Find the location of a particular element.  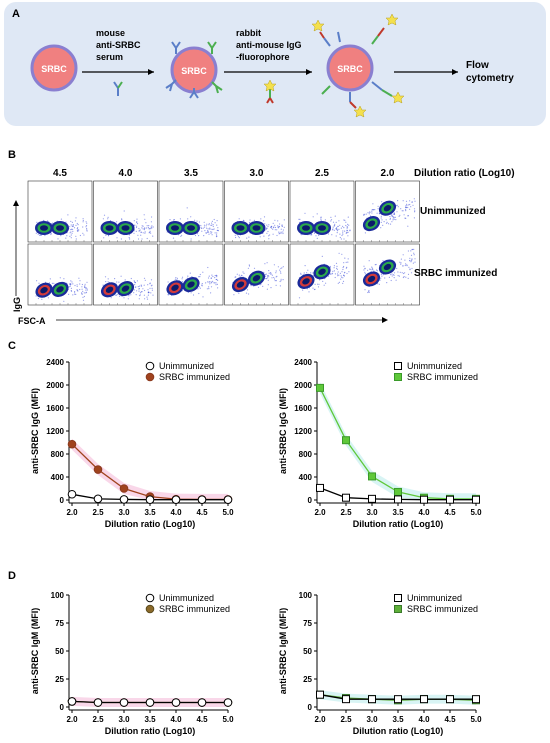

panel-c-letter: C is located at coordinates (12, 346).